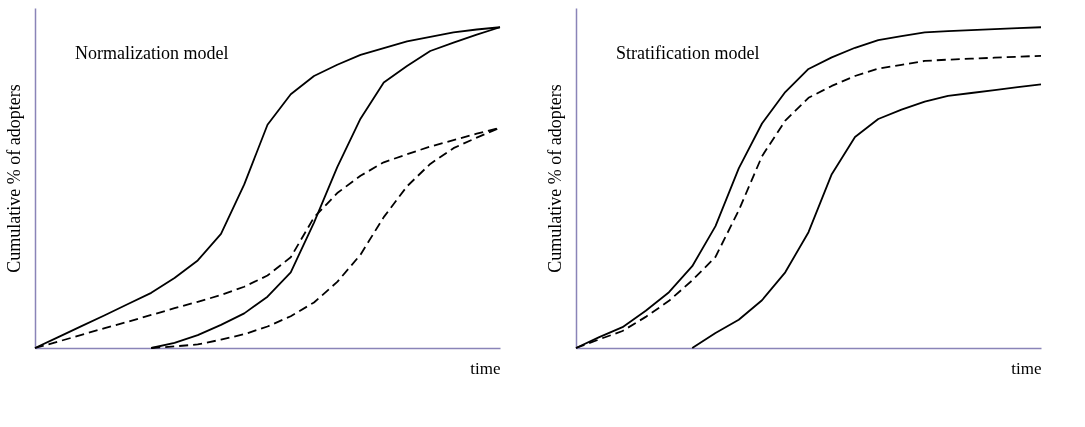 The height and width of the screenshot is (427, 1085). I want to click on text: Normalization model, so click(152, 53).